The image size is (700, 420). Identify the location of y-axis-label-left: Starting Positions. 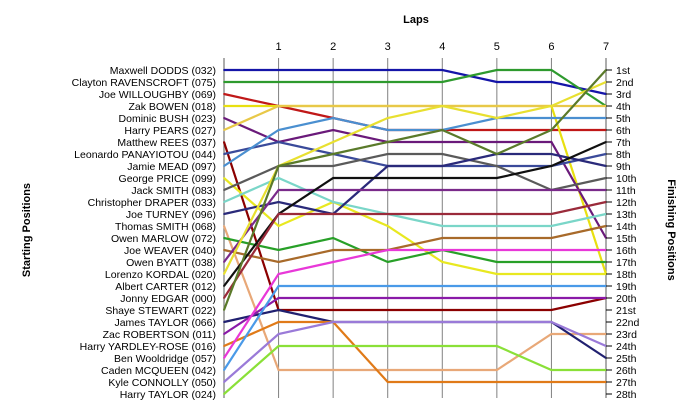
(27, 230).